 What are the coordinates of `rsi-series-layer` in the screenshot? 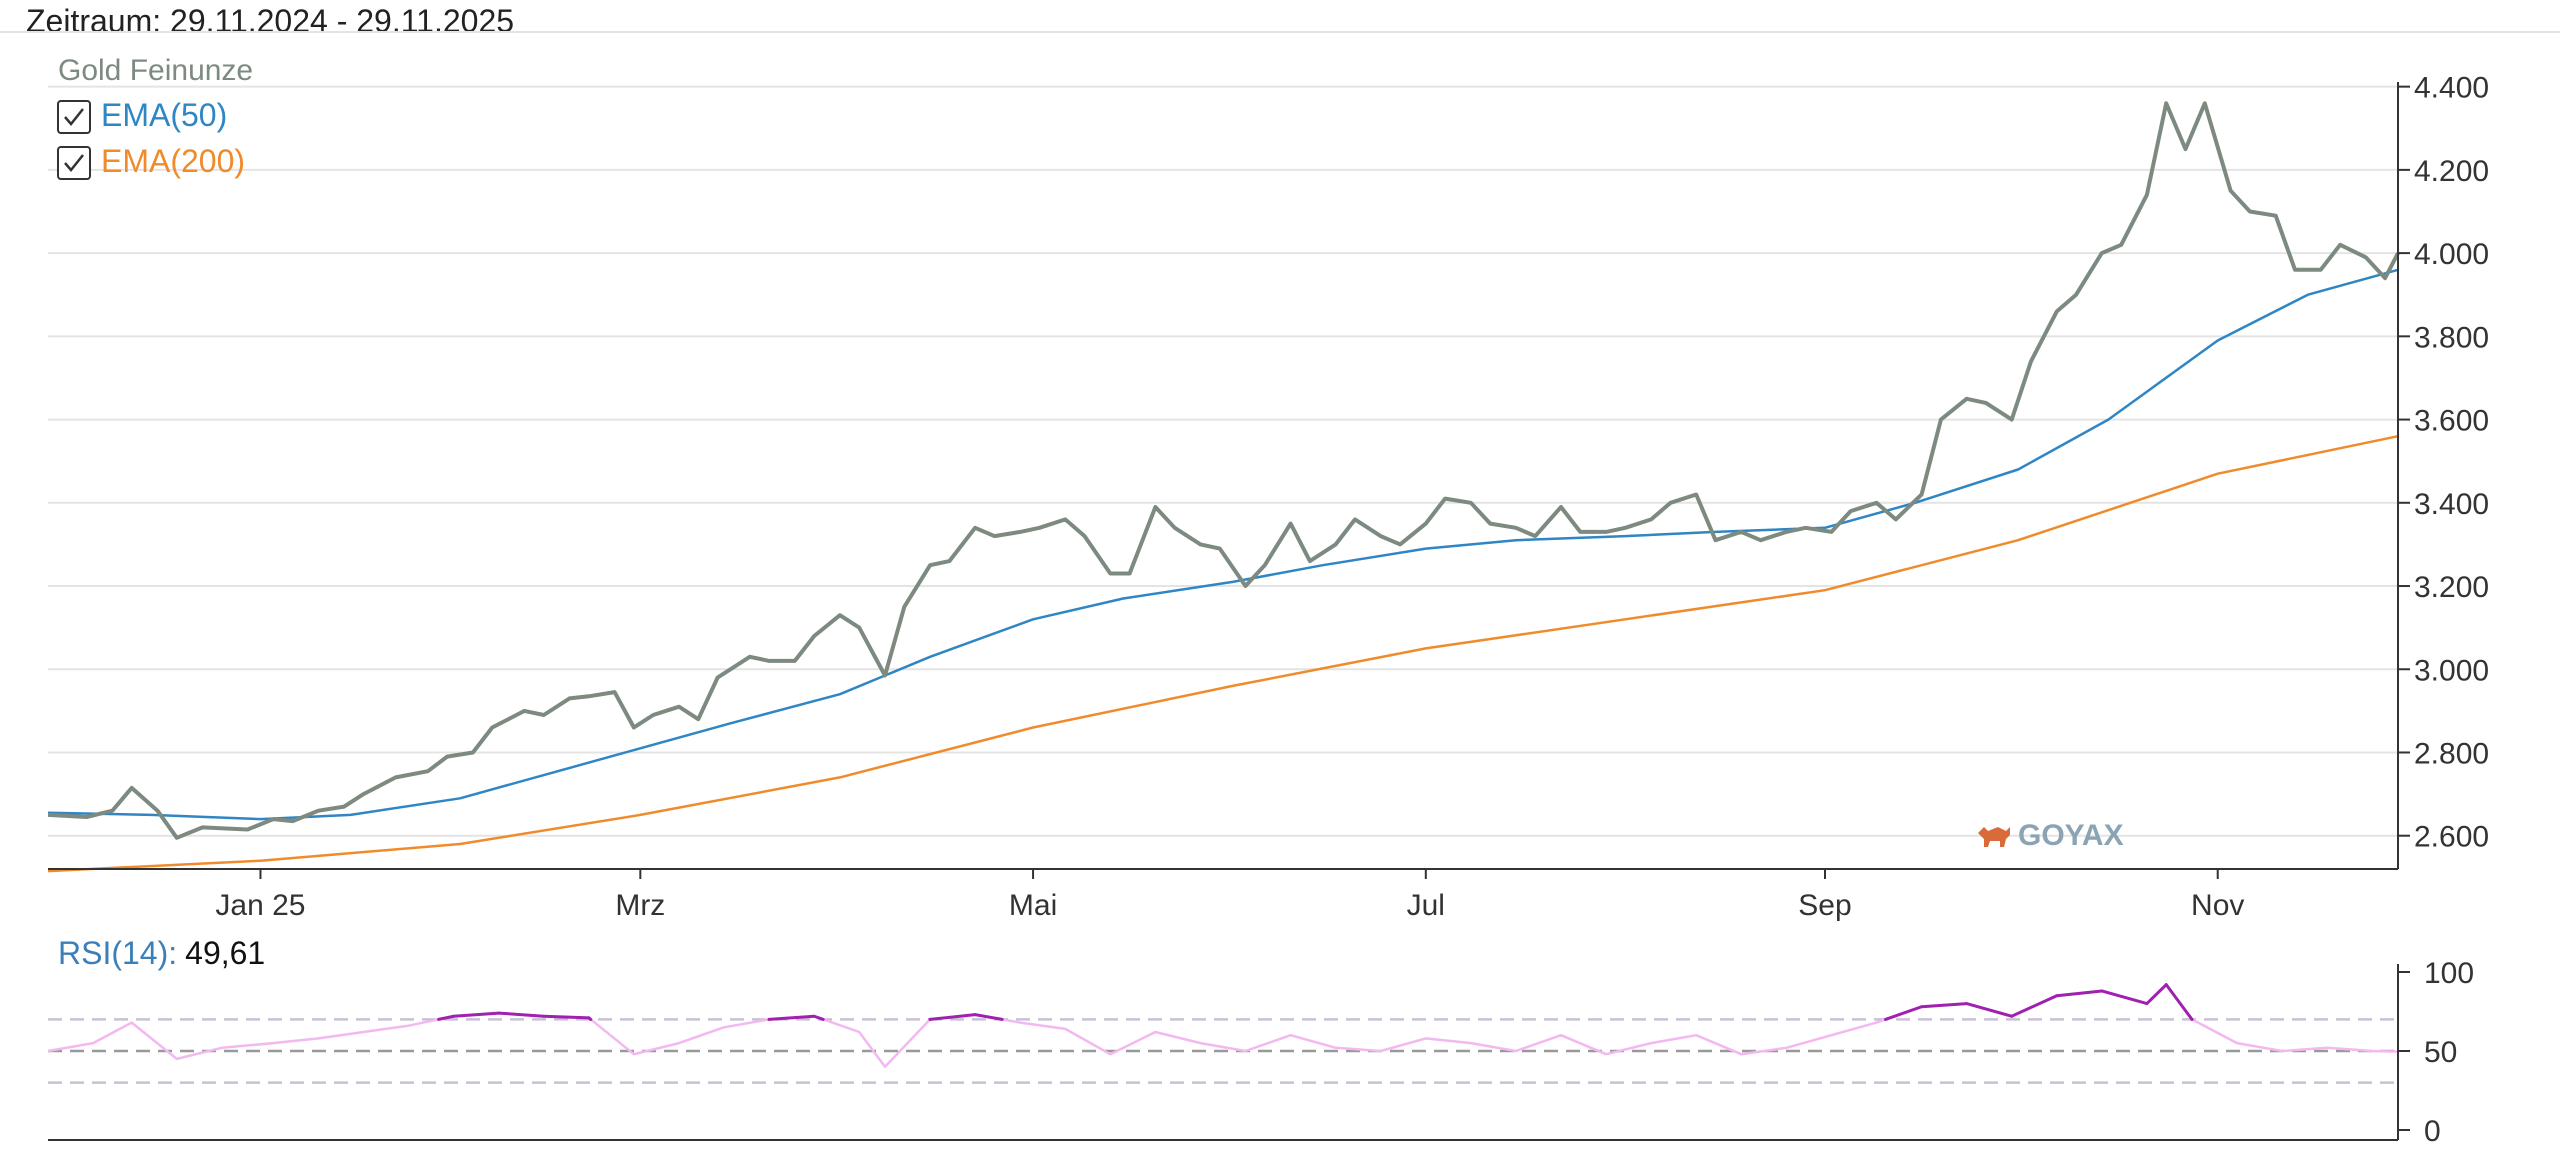 It's located at (1223, 1026).